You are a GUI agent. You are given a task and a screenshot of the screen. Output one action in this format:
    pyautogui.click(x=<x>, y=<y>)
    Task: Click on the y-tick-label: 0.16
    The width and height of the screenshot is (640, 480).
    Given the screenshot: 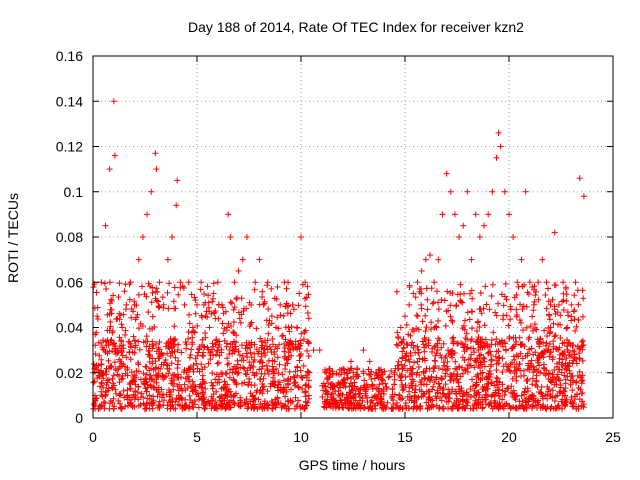 What is the action you would take?
    pyautogui.click(x=69, y=56)
    